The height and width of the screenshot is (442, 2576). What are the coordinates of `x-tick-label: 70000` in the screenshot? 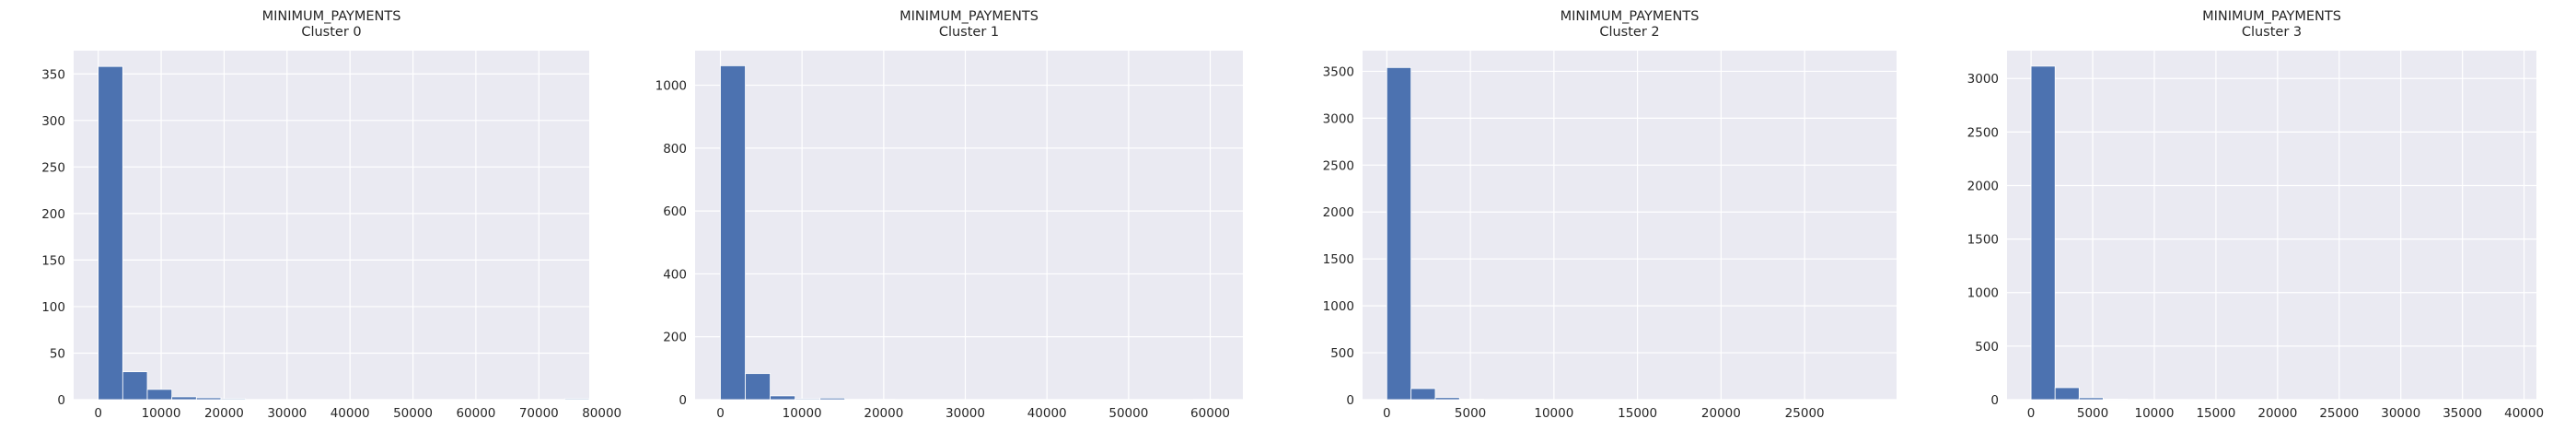 It's located at (539, 413).